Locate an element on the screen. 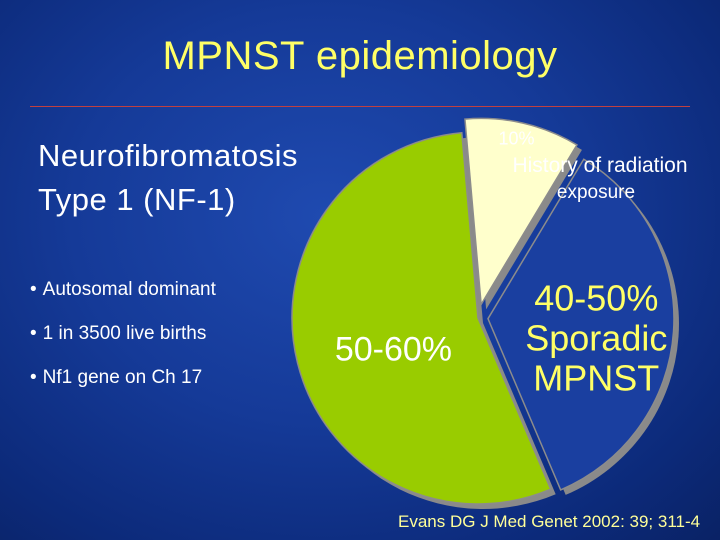  annotation-line-2: exposure is located at coordinates (596, 192).